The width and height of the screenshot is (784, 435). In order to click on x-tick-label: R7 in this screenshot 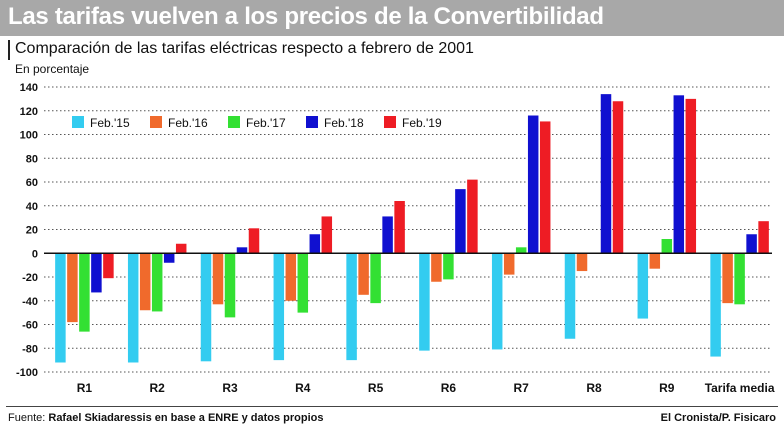, I will do `click(522, 388)`.